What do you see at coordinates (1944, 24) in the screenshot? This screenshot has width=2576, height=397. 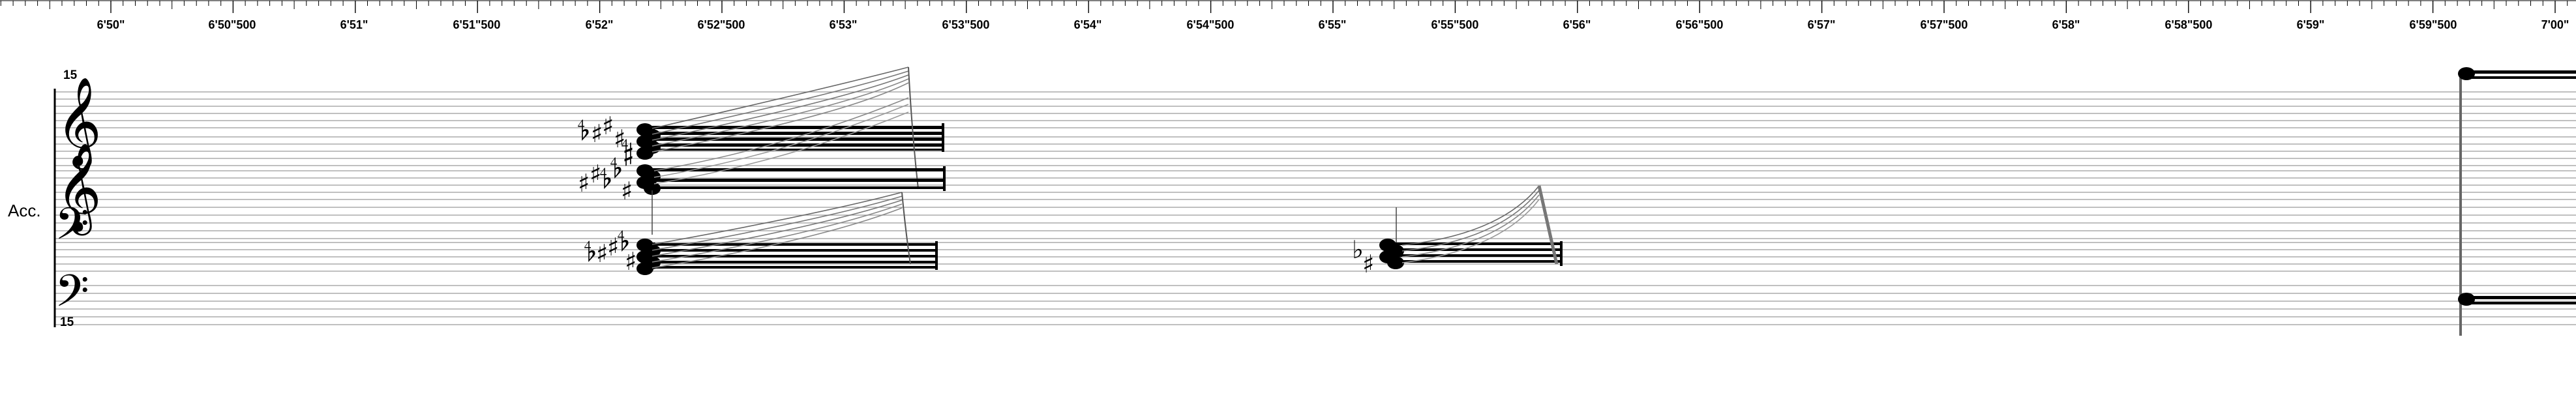 I see `ruler-label: 6'57"500` at bounding box center [1944, 24].